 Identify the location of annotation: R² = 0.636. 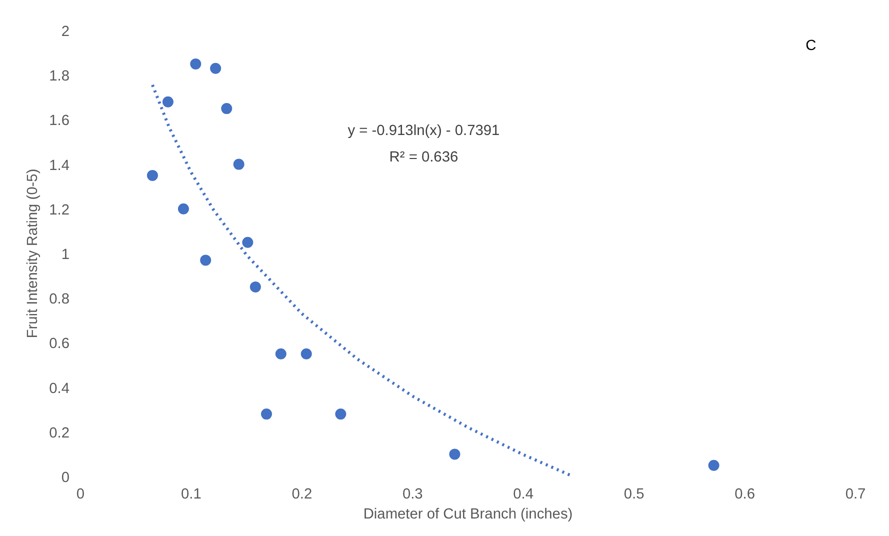
(423, 158).